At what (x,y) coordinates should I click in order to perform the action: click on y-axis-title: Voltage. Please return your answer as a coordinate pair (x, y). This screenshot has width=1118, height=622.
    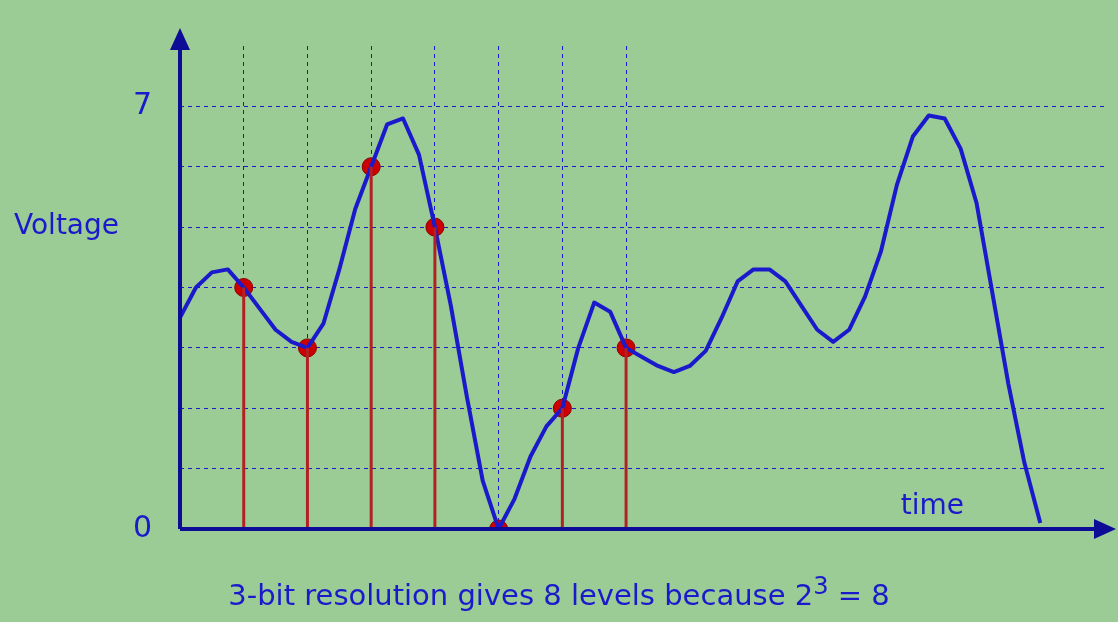
    Looking at the image, I should click on (67, 225).